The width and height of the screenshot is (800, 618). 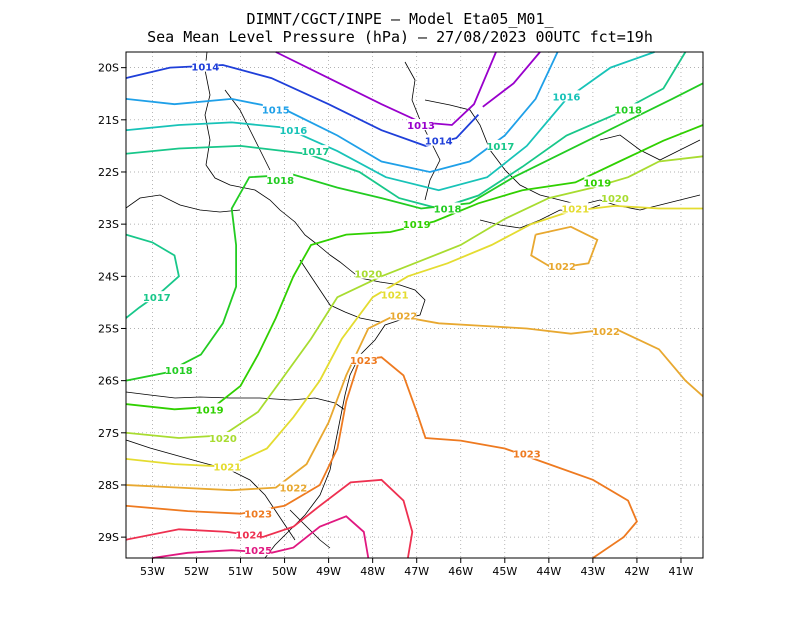 What do you see at coordinates (152, 571) in the screenshot?
I see `x-tick-label: 53W` at bounding box center [152, 571].